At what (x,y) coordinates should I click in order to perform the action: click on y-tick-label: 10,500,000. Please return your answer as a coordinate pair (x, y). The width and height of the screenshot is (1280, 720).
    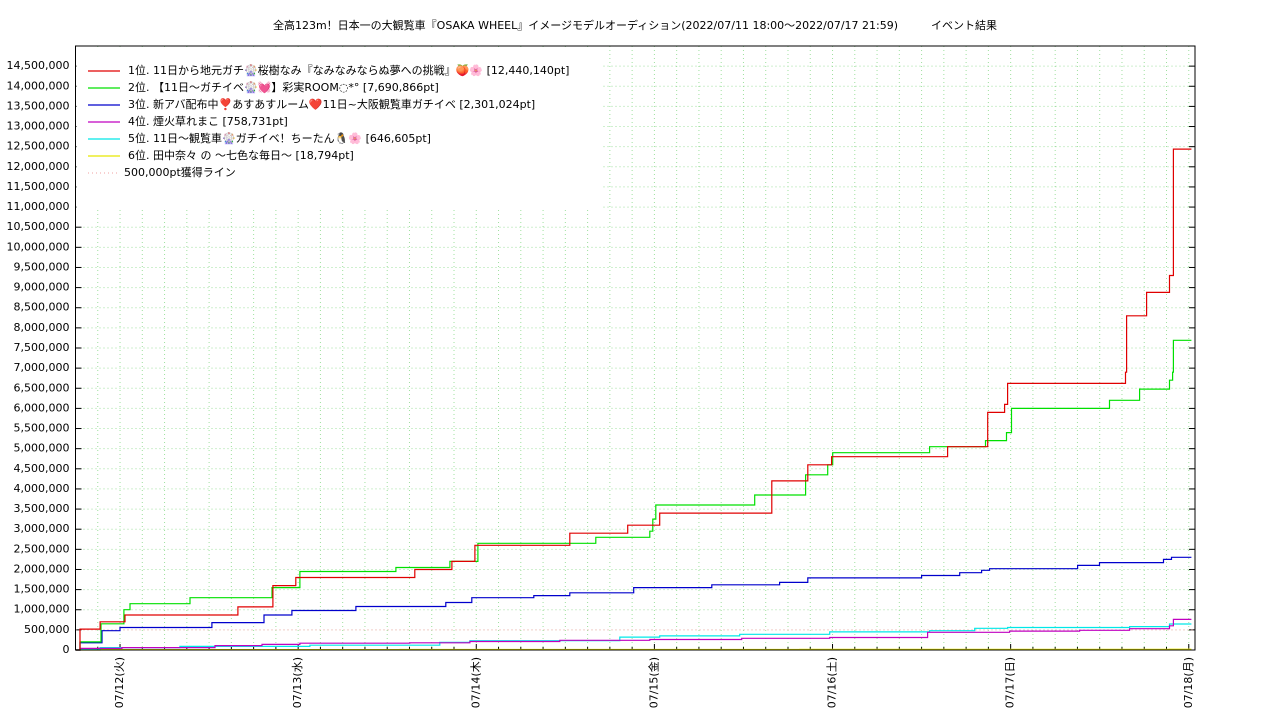
    Looking at the image, I should click on (38, 226).